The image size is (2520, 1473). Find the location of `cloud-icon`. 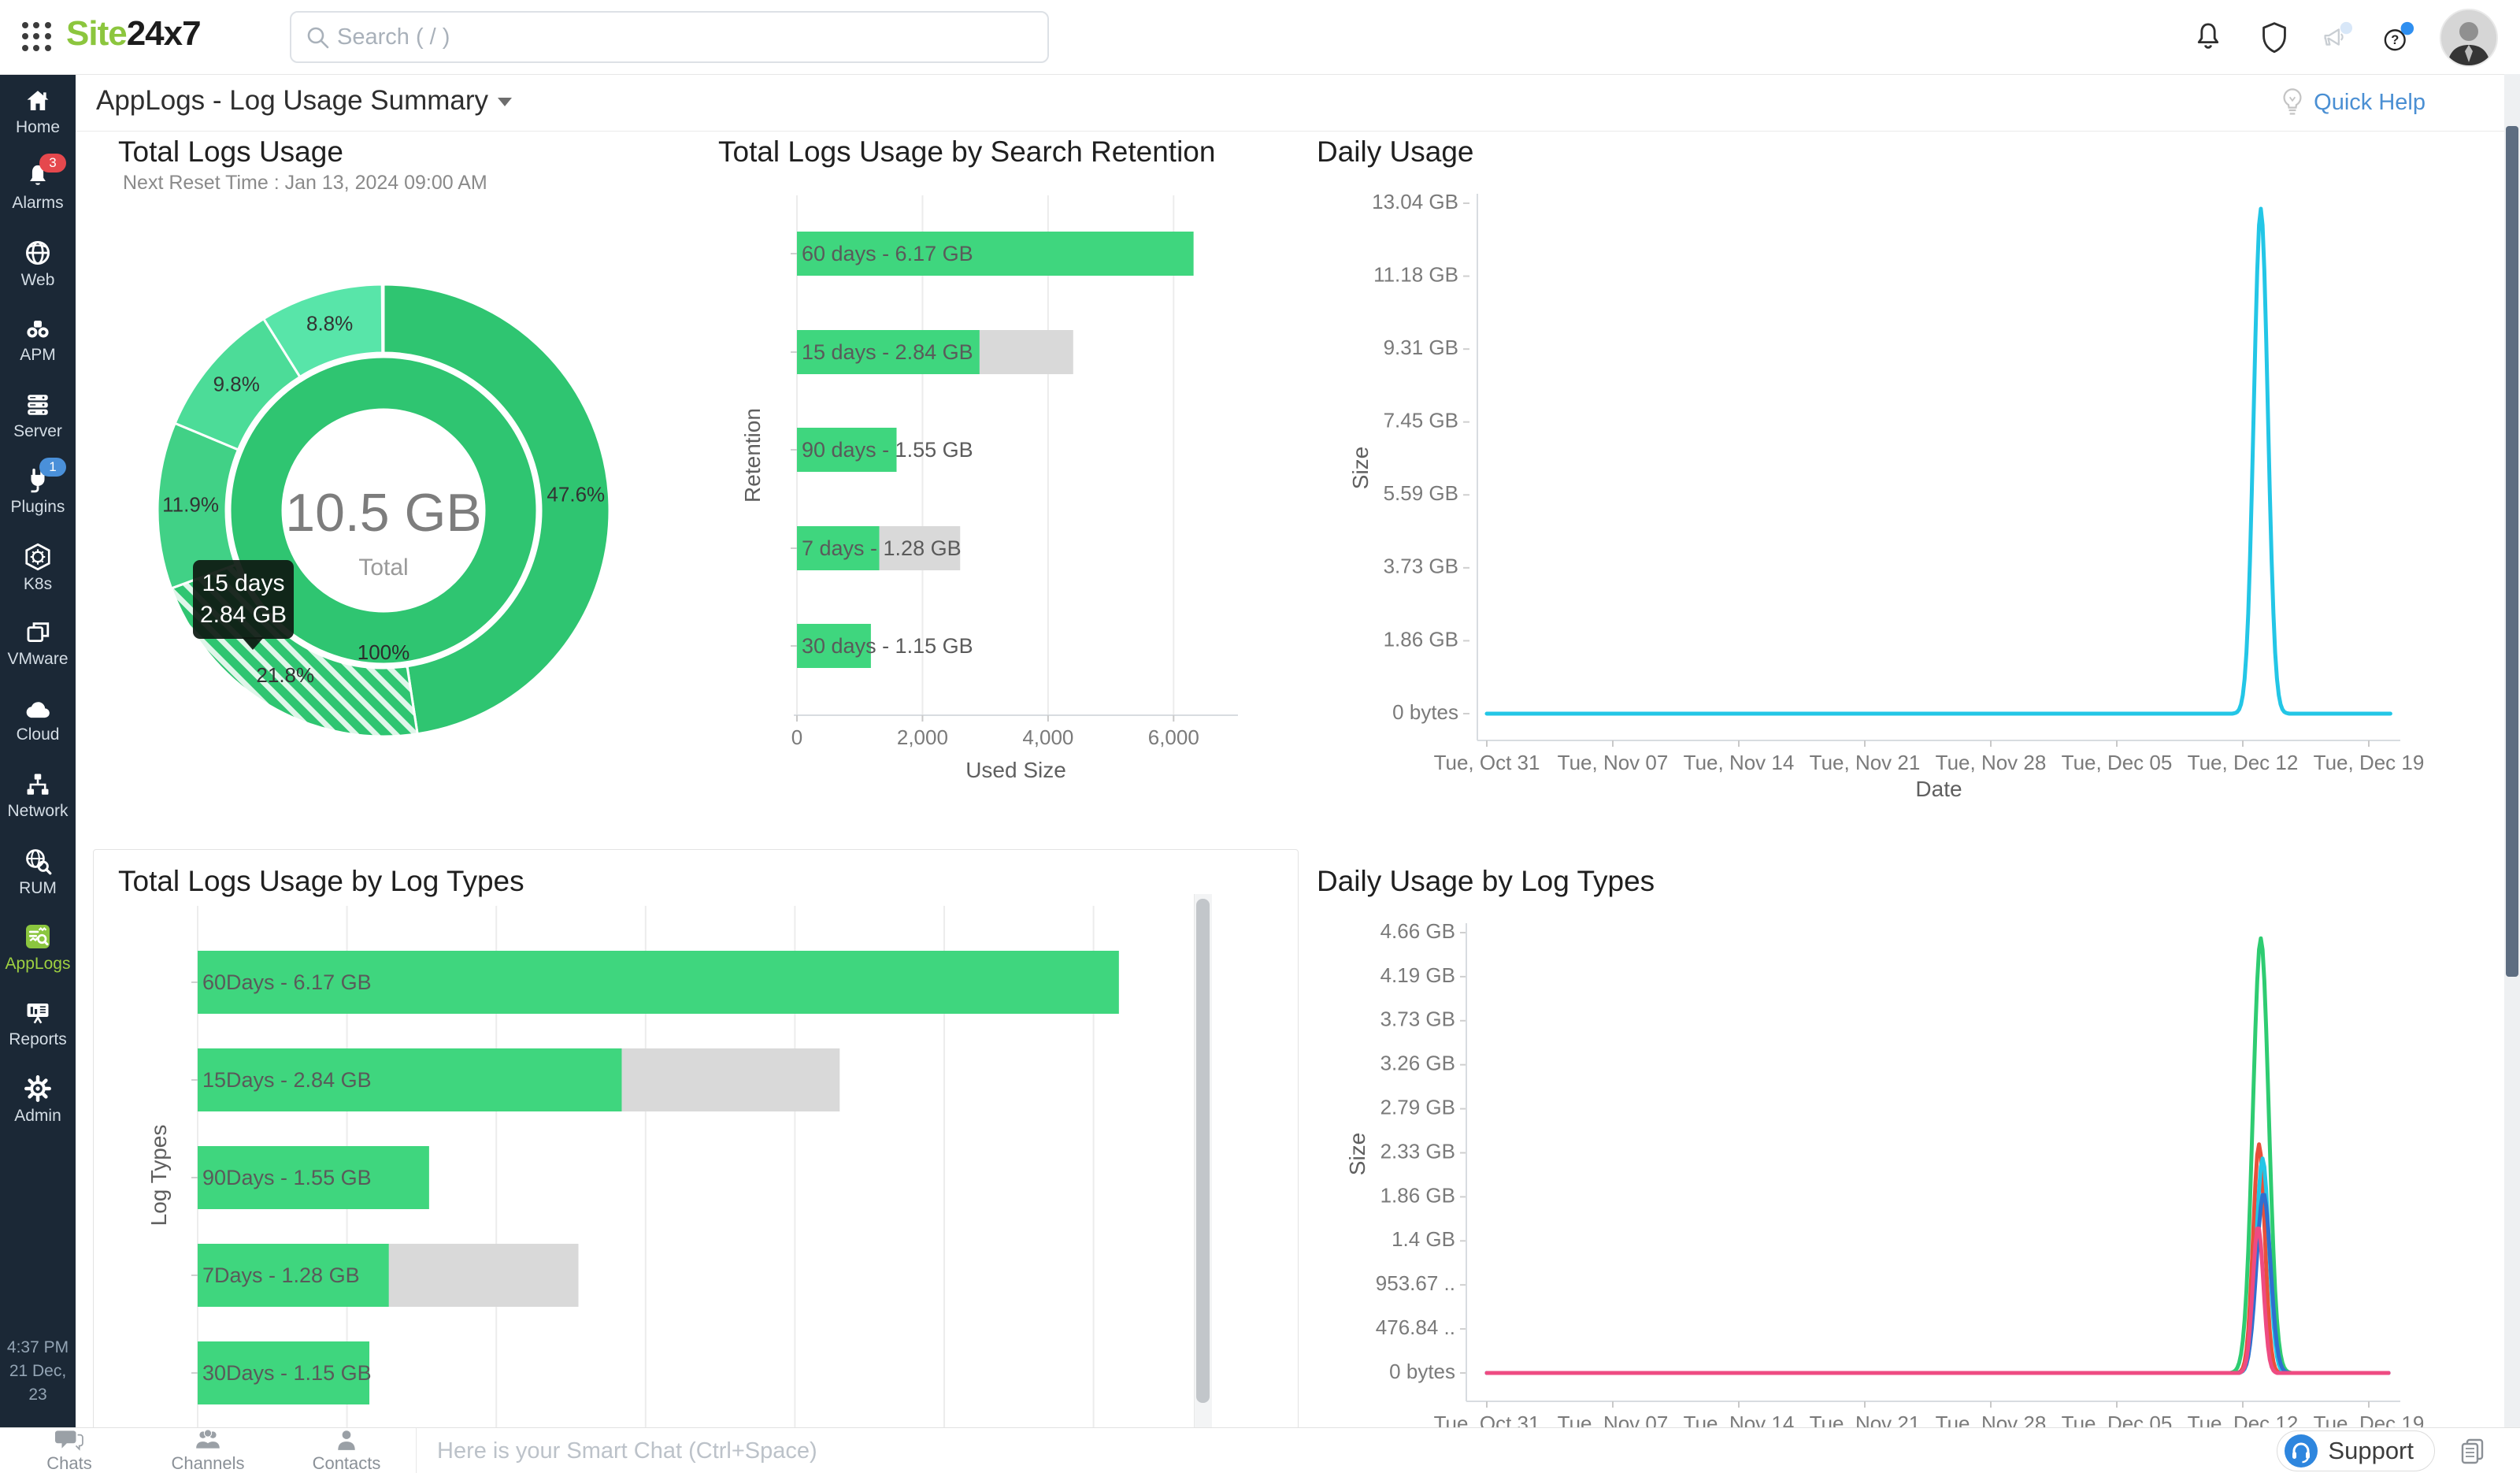

cloud-icon is located at coordinates (38, 709).